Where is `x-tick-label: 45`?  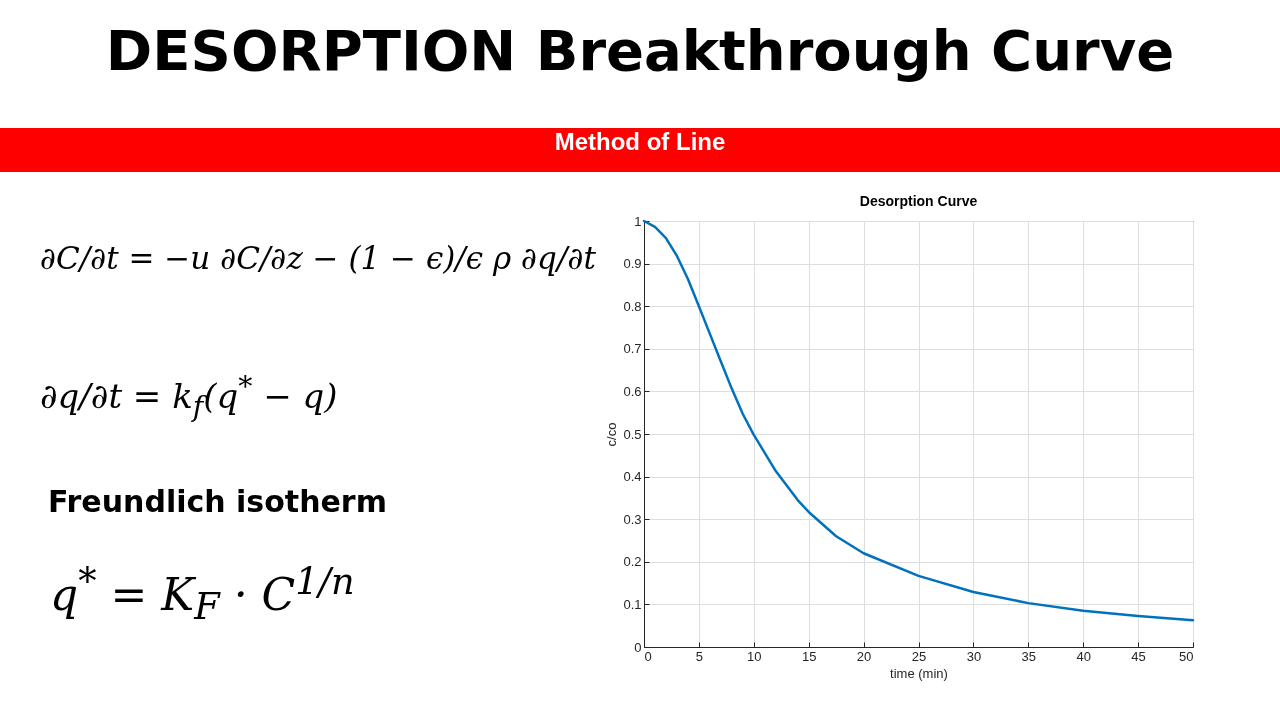 x-tick-label: 45 is located at coordinates (1138, 656).